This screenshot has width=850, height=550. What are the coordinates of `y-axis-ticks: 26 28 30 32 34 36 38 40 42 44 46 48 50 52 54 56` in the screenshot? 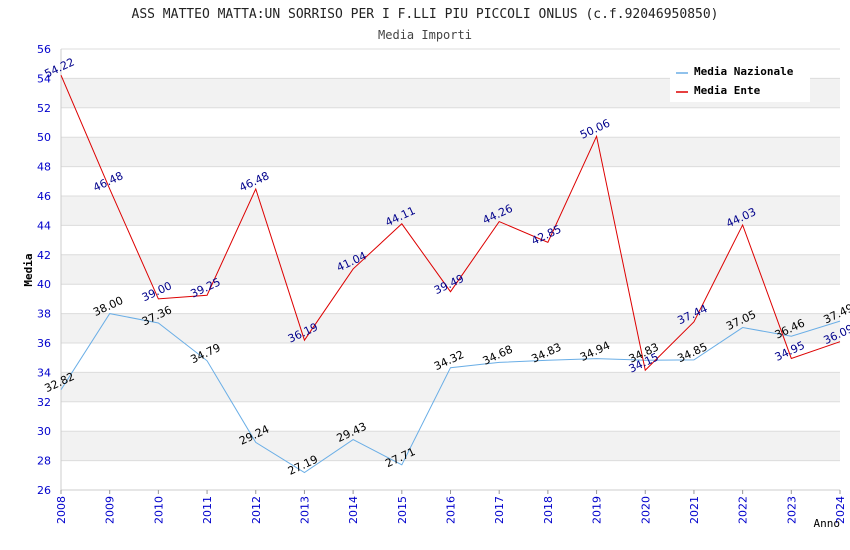 It's located at (44, 270).